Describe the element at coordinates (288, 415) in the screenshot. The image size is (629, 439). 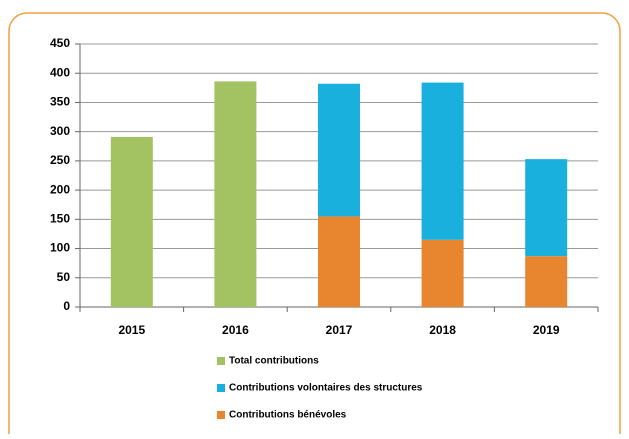
I see `legend-label: Contributions bénévoles` at that location.